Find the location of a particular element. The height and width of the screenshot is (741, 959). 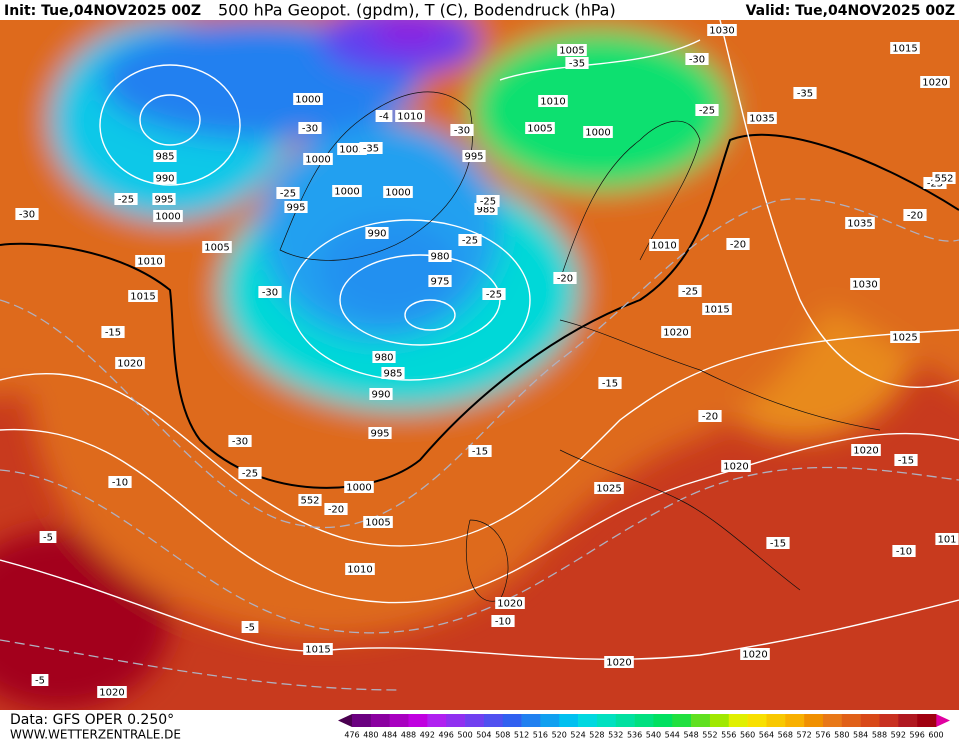

pressure-label: 995 is located at coordinates (473, 157).